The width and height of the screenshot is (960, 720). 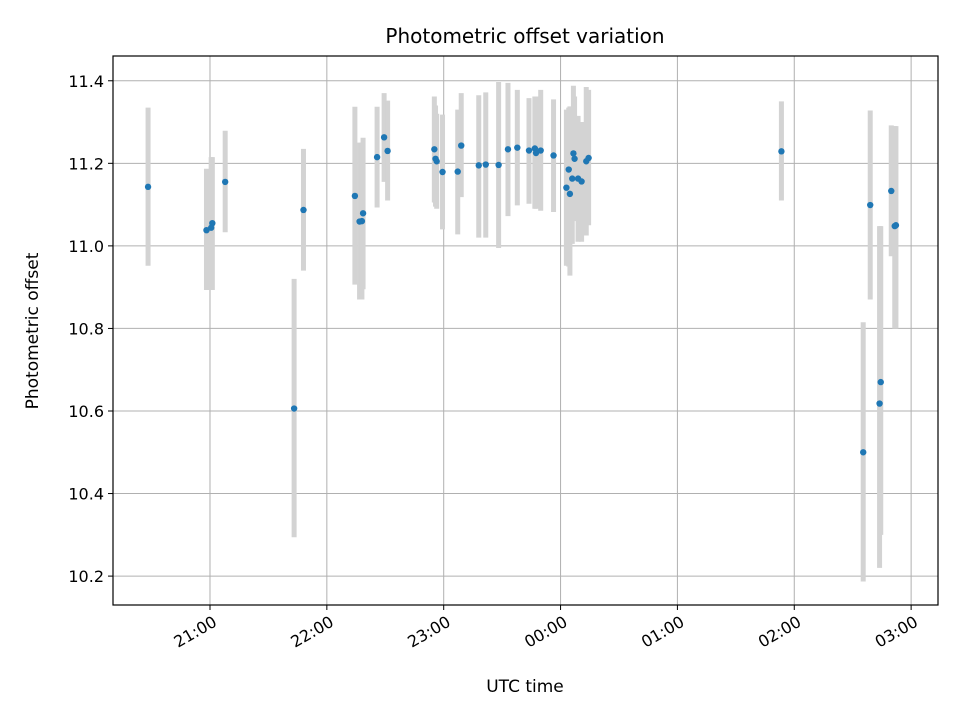 I want to click on y-tick-label: 11.2, so click(x=86, y=163).